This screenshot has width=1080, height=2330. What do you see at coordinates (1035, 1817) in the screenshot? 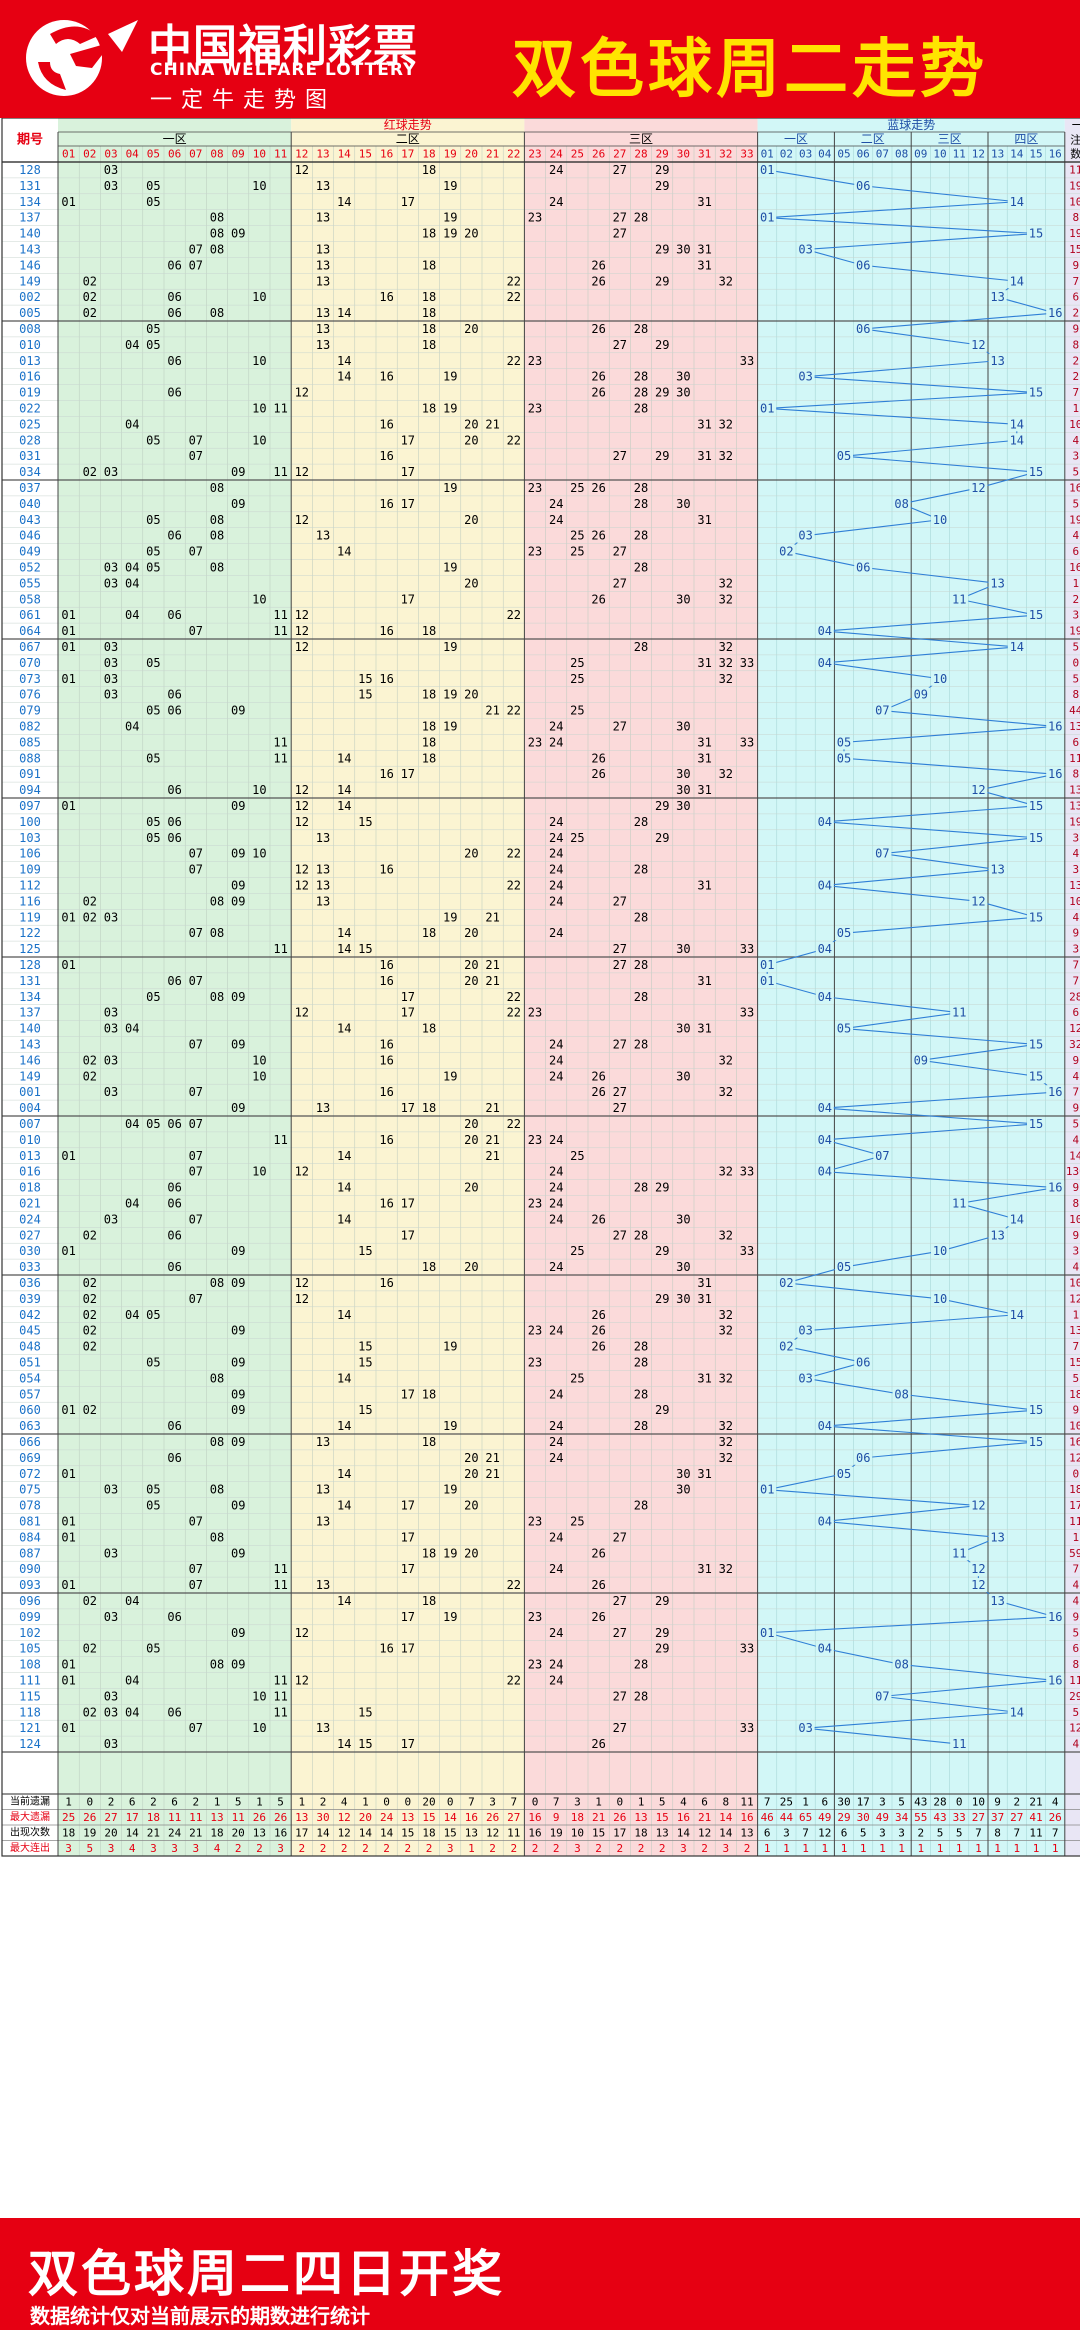
I see `stats-blue-value: 41` at bounding box center [1035, 1817].